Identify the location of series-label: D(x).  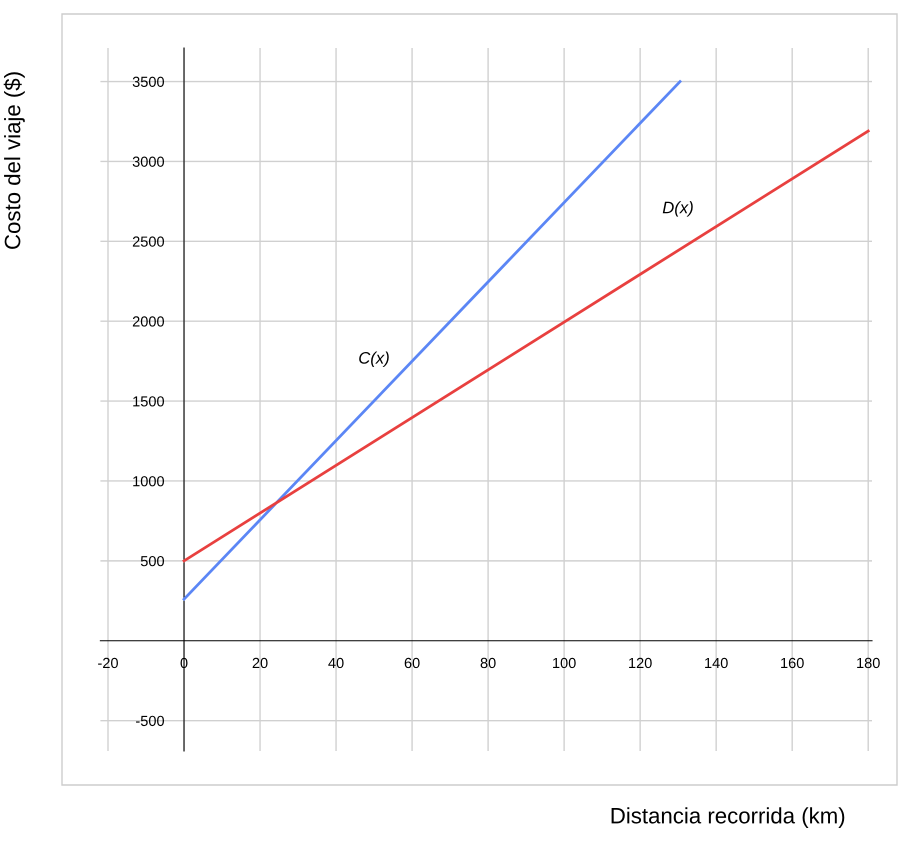
(677, 209).